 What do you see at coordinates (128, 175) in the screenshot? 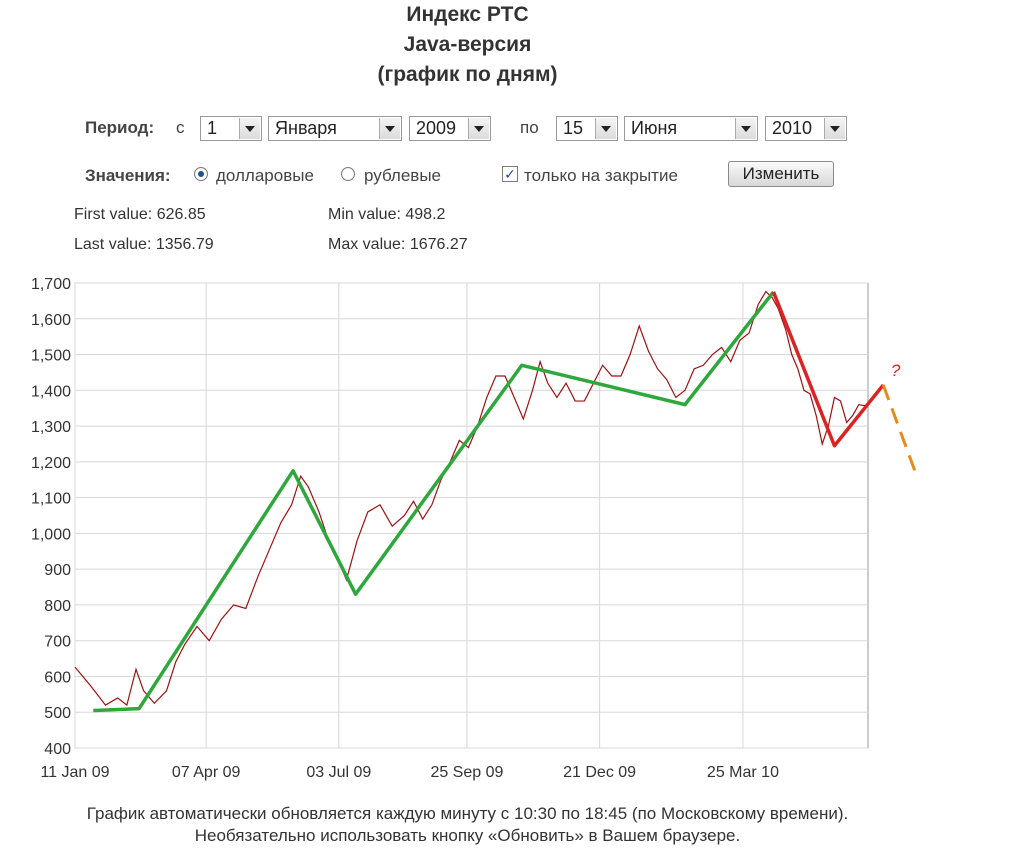
I see `values-label: Значения:` at bounding box center [128, 175].